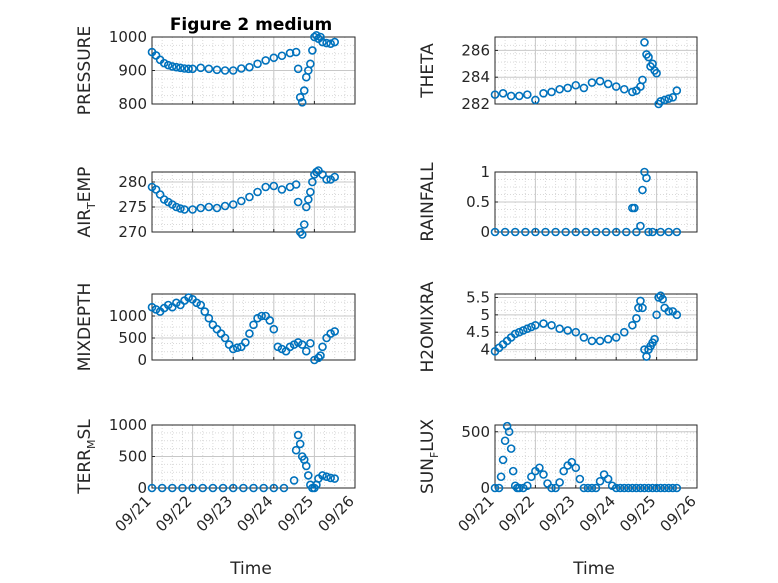 This screenshot has width=778, height=583. What do you see at coordinates (478, 332) in the screenshot?
I see `y-tick-label: 4.5` at bounding box center [478, 332].